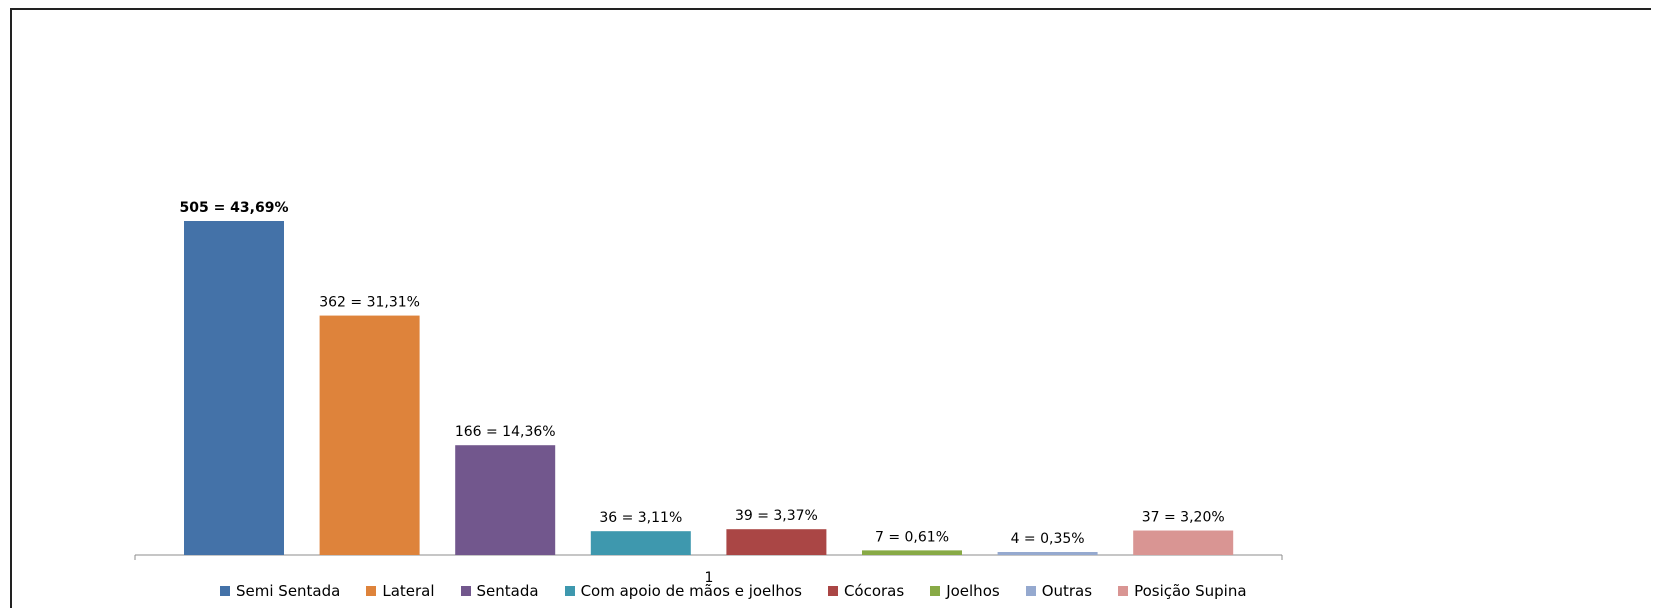 This screenshot has height=612, width=1659. I want to click on legend-item-4: Com apoio de mãos e joelhos, so click(683, 591).